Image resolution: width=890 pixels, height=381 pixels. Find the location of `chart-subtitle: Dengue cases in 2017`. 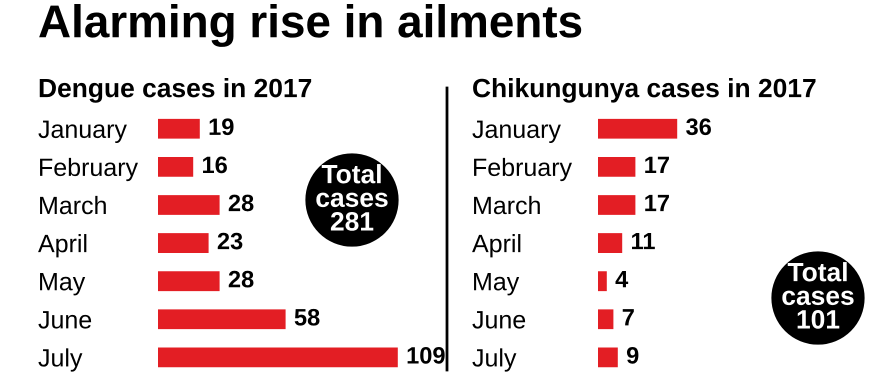

chart-subtitle: Dengue cases in 2017 is located at coordinates (176, 90).